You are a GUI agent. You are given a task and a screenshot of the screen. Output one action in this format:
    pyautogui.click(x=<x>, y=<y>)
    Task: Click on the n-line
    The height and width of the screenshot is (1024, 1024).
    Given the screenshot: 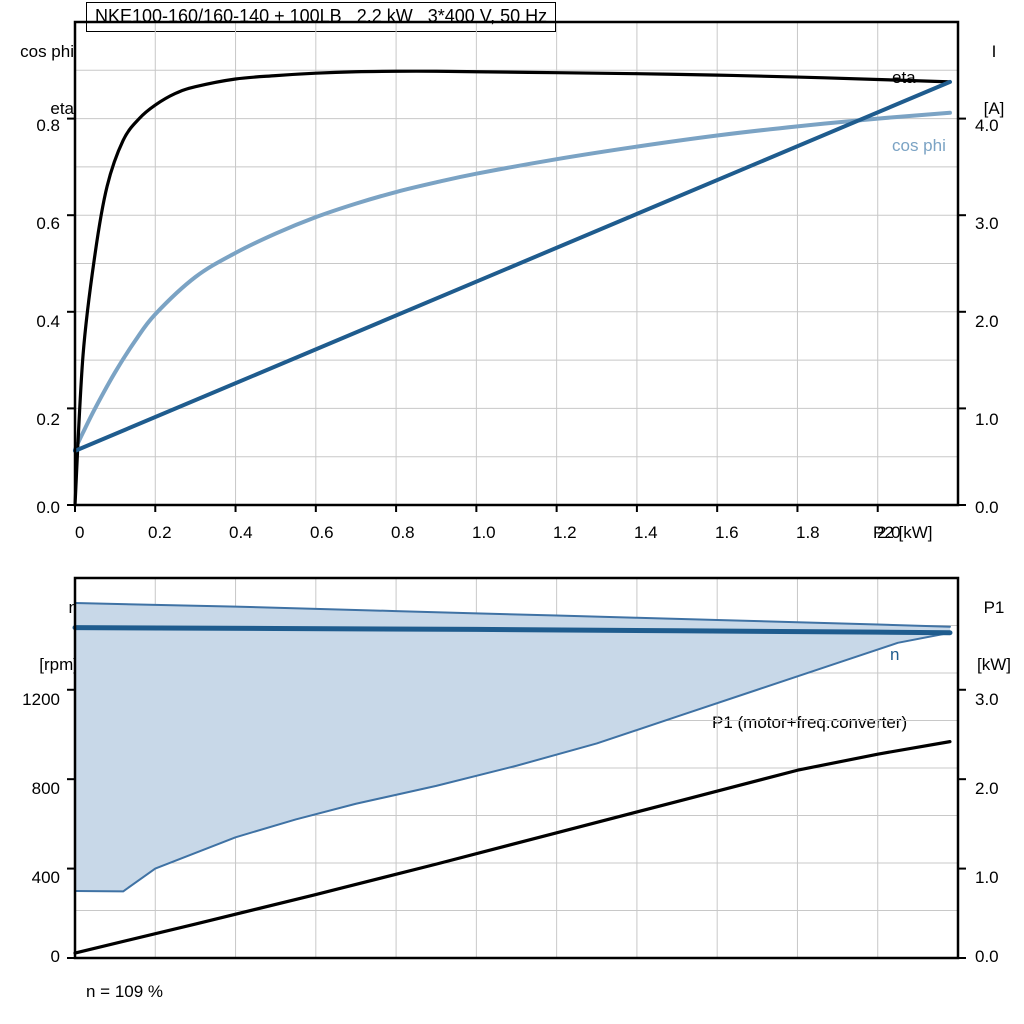 What is the action you would take?
    pyautogui.click(x=512, y=630)
    